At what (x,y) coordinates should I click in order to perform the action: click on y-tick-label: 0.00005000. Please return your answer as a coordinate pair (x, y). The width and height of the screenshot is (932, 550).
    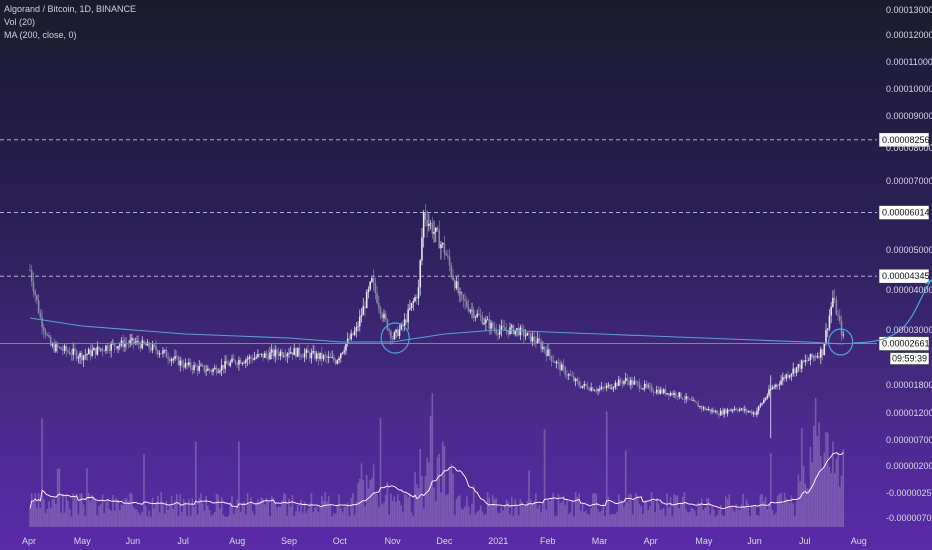
    Looking at the image, I should click on (909, 250).